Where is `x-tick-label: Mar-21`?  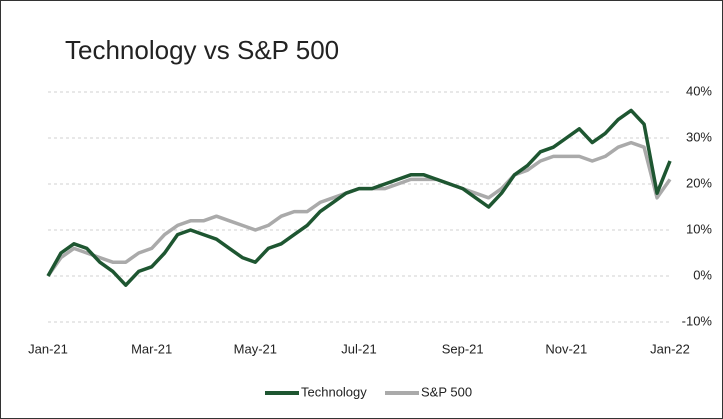
x-tick-label: Mar-21 is located at coordinates (151, 348).